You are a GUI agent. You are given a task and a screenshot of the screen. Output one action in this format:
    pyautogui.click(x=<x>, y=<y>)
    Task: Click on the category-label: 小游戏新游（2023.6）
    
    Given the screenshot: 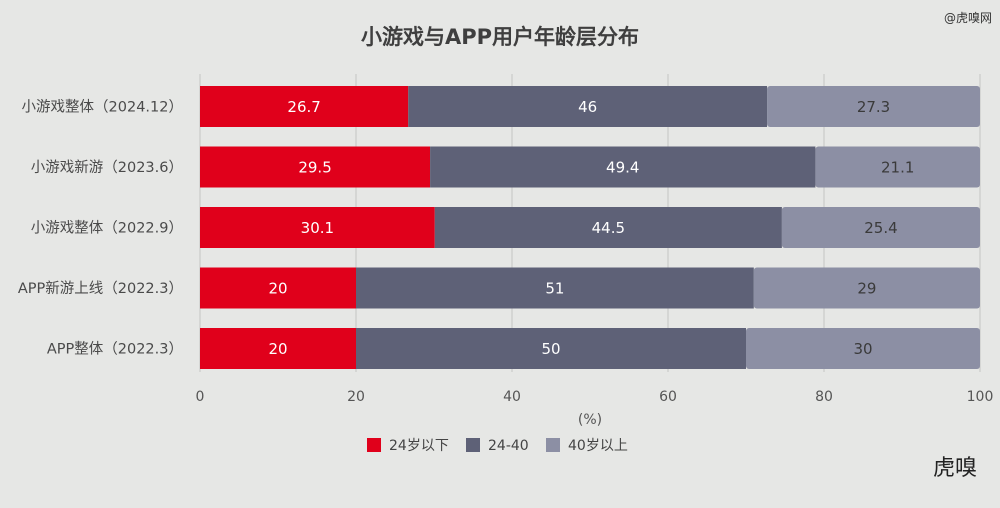 What is the action you would take?
    pyautogui.click(x=107, y=167)
    